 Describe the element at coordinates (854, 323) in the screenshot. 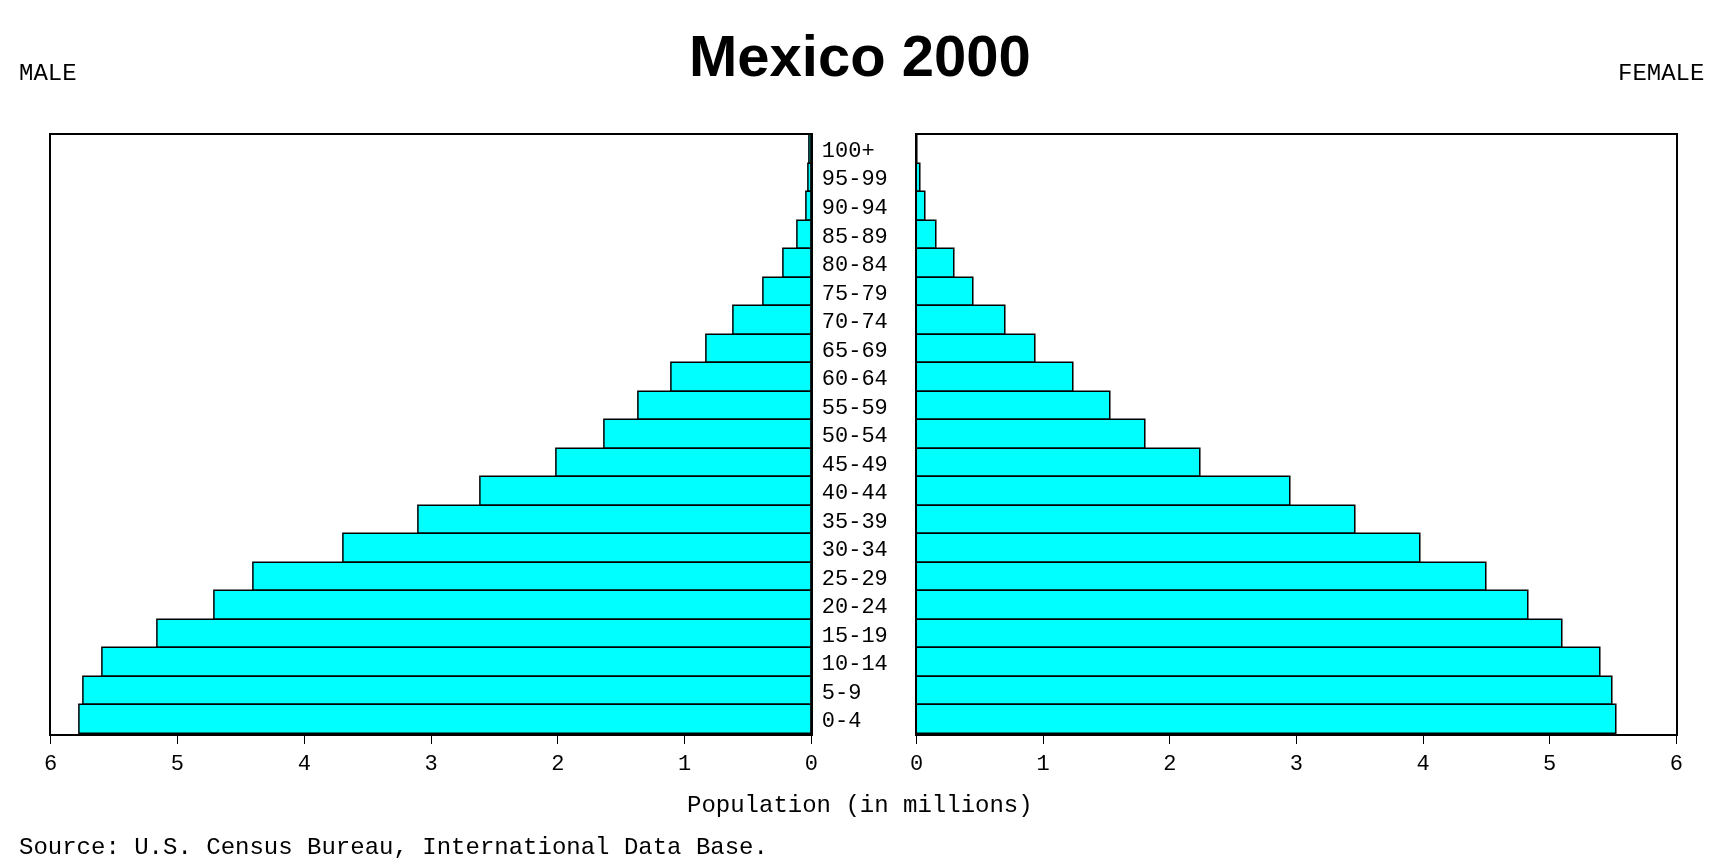

I see `y-tick-label: 70-74` at that location.